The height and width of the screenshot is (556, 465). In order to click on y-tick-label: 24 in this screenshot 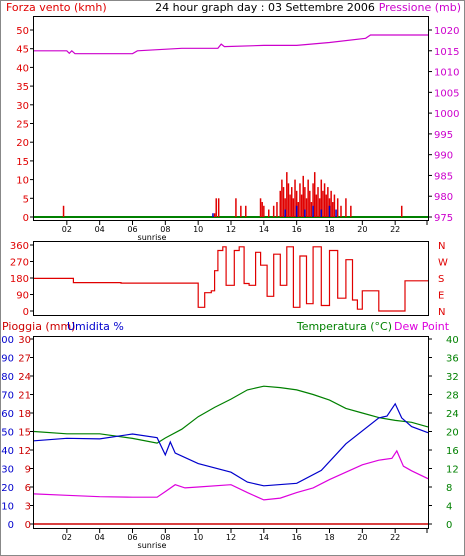, I will do `click(24, 377)`.